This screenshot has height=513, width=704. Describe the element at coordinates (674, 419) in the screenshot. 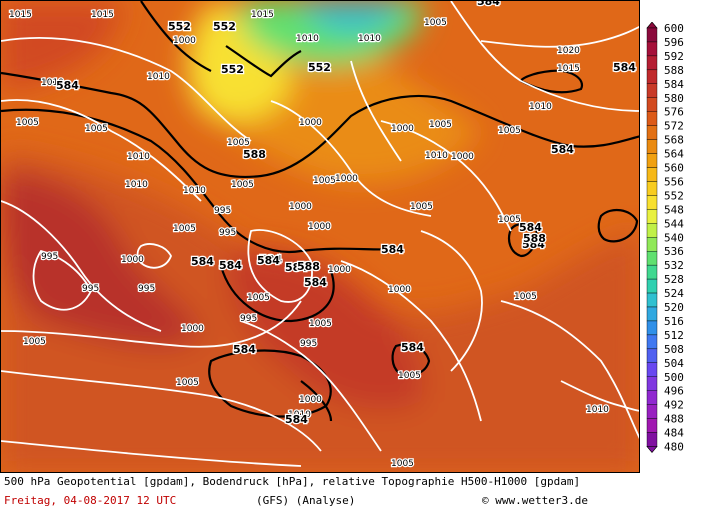

I see `legend-level-label: 488` at that location.